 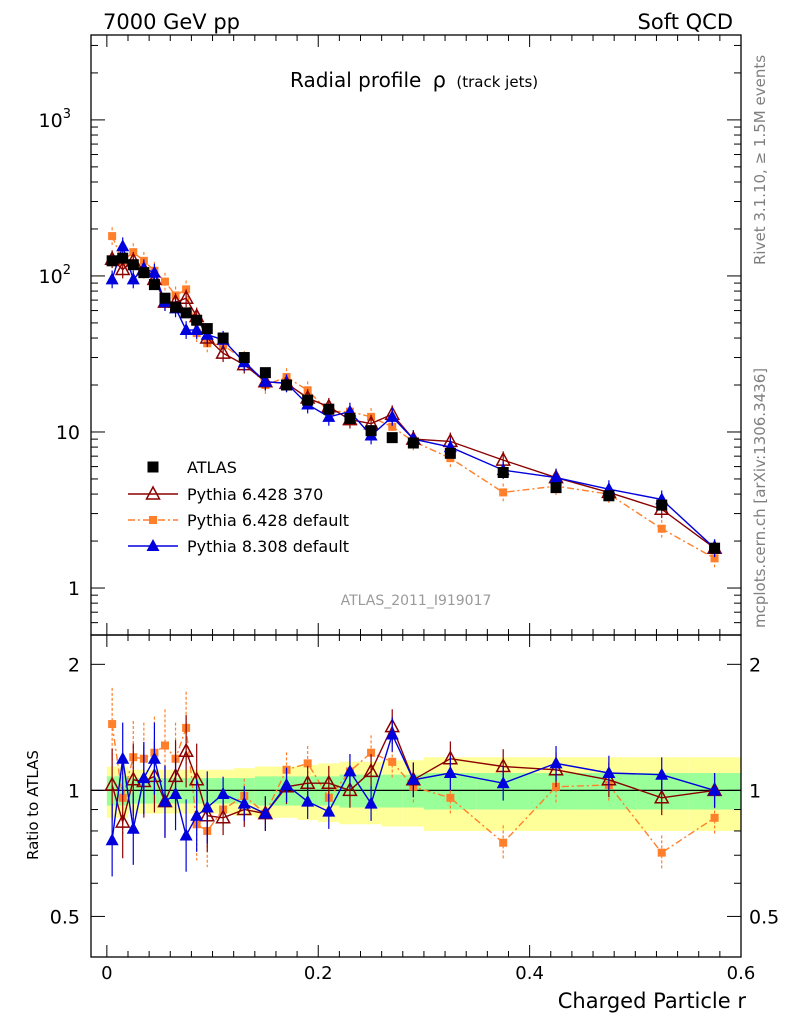 What do you see at coordinates (238, 520) in the screenshot?
I see `legend-entry: Pythia 6.428 default` at bounding box center [238, 520].